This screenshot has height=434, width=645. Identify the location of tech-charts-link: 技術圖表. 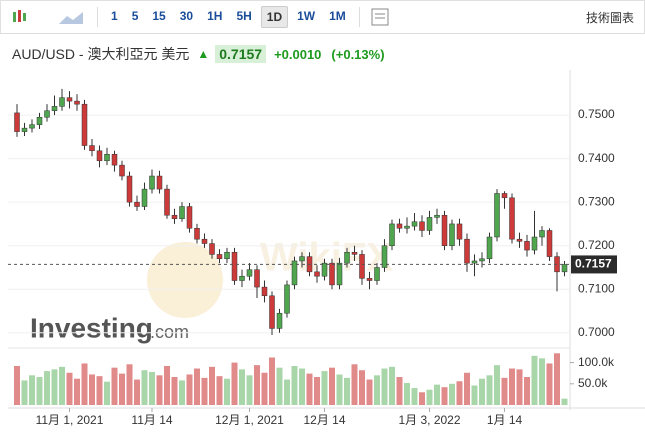
(609, 18).